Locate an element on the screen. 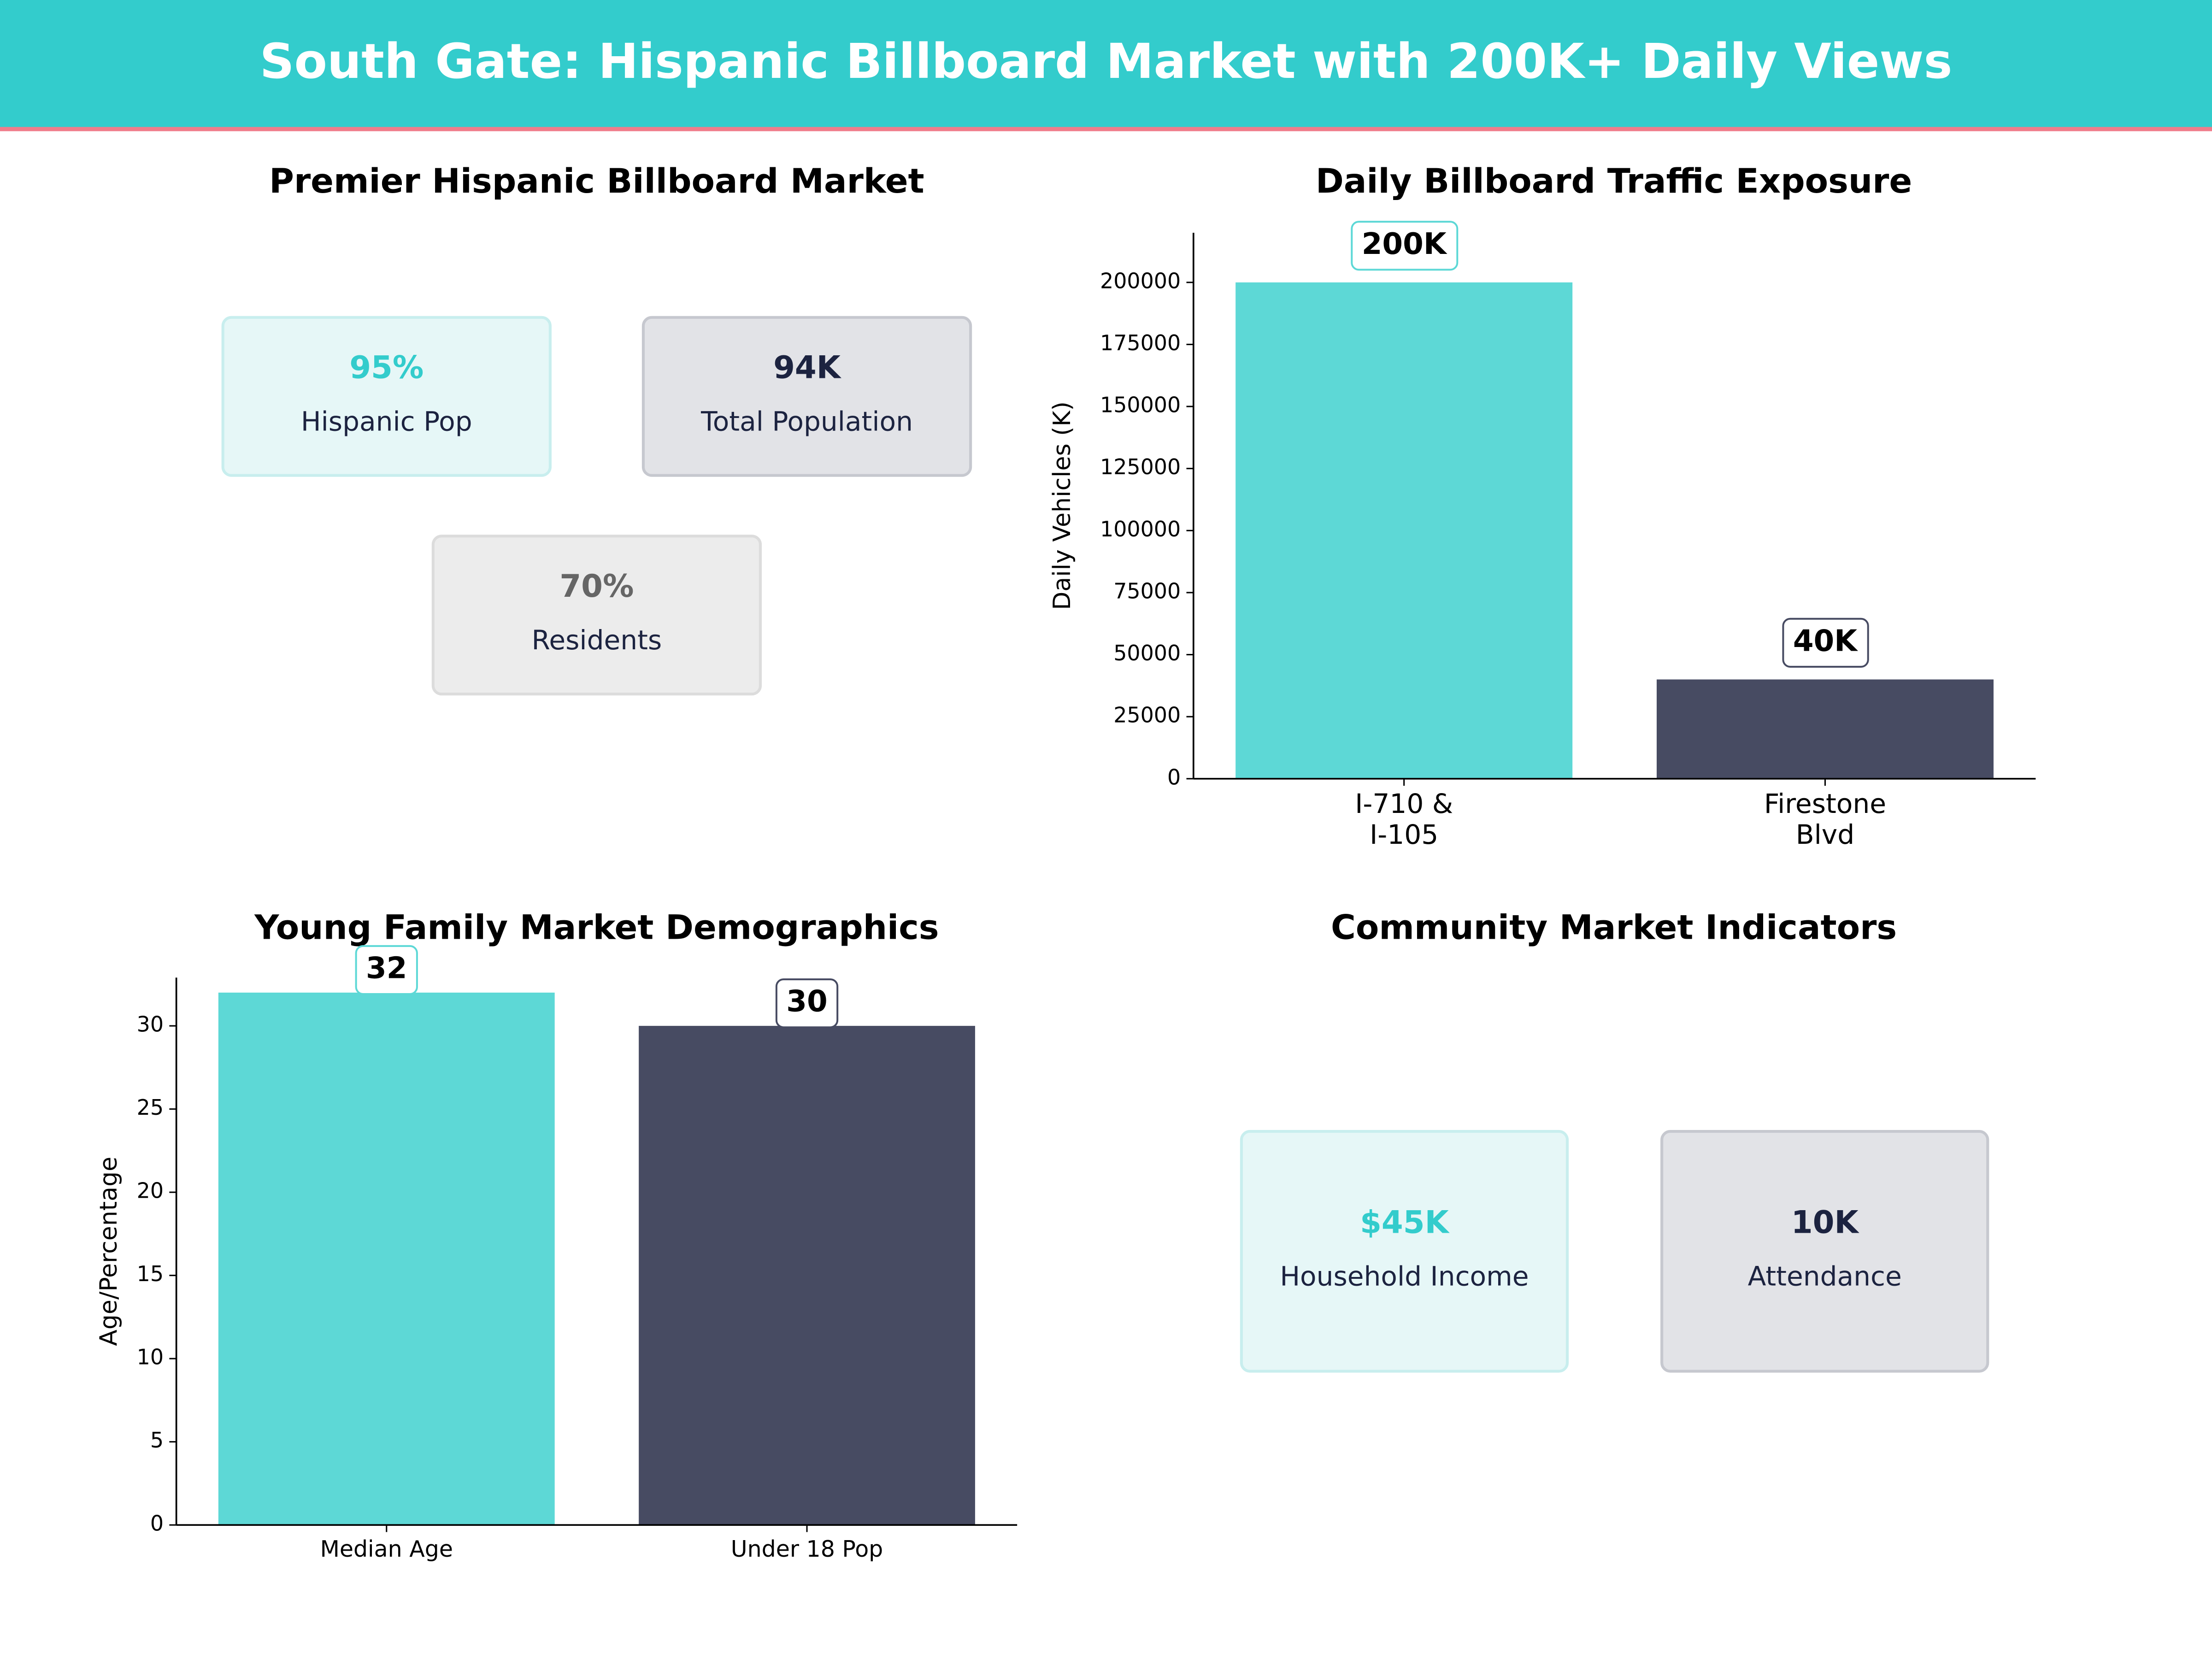 This screenshot has height=1659, width=2212. value-label: 30 is located at coordinates (806, 1001).